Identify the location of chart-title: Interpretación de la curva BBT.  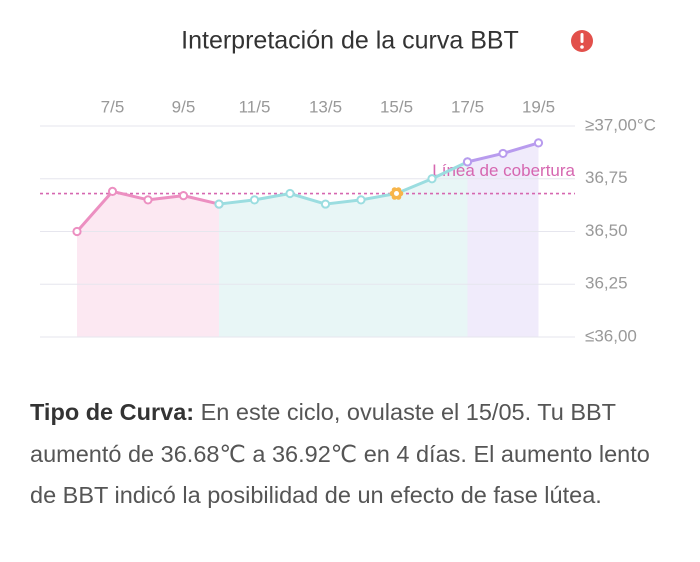
(350, 41).